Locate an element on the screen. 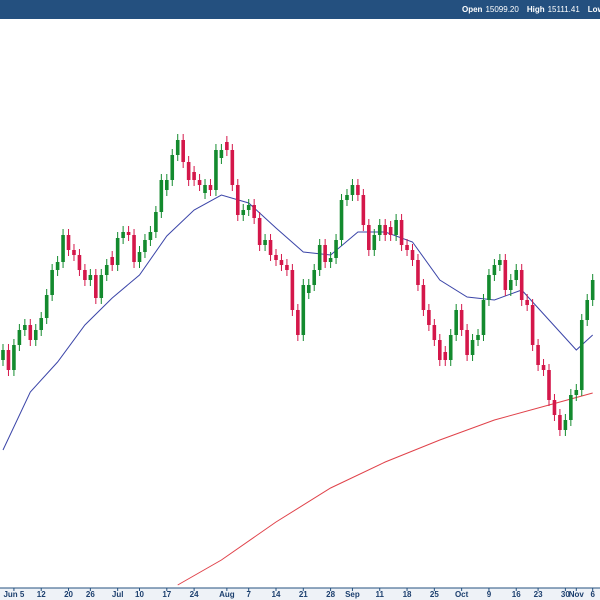  x-tick-label: 24 is located at coordinates (194, 594).